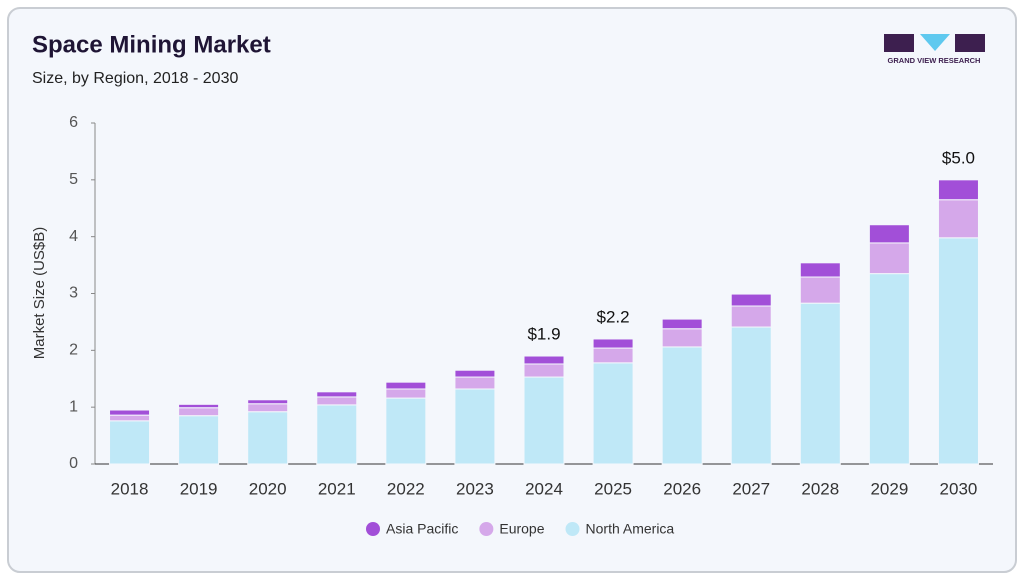 This screenshot has height=585, width=1024. I want to click on legend-label: Europe, so click(521, 529).